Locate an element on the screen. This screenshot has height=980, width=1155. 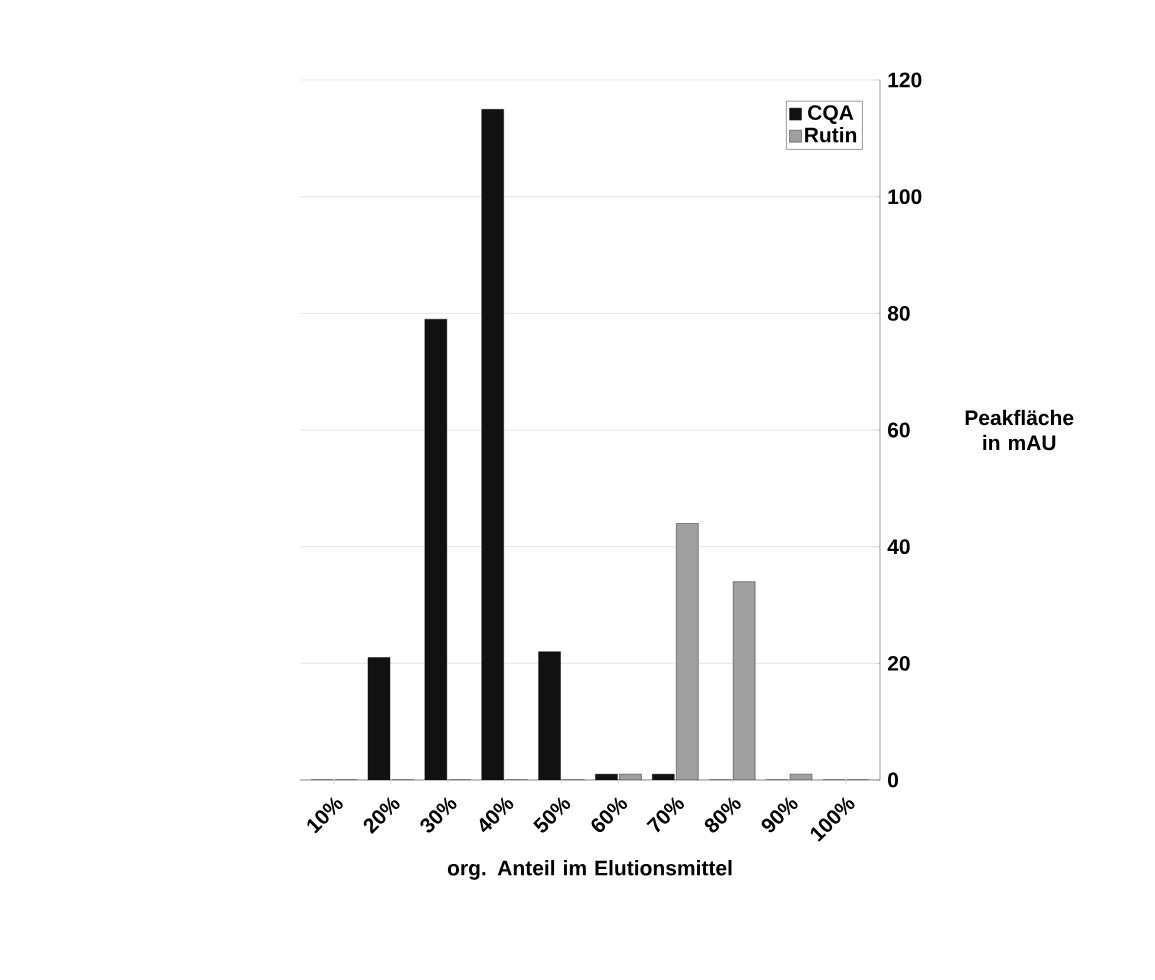
x-tick-label: 60% is located at coordinates (609, 814).